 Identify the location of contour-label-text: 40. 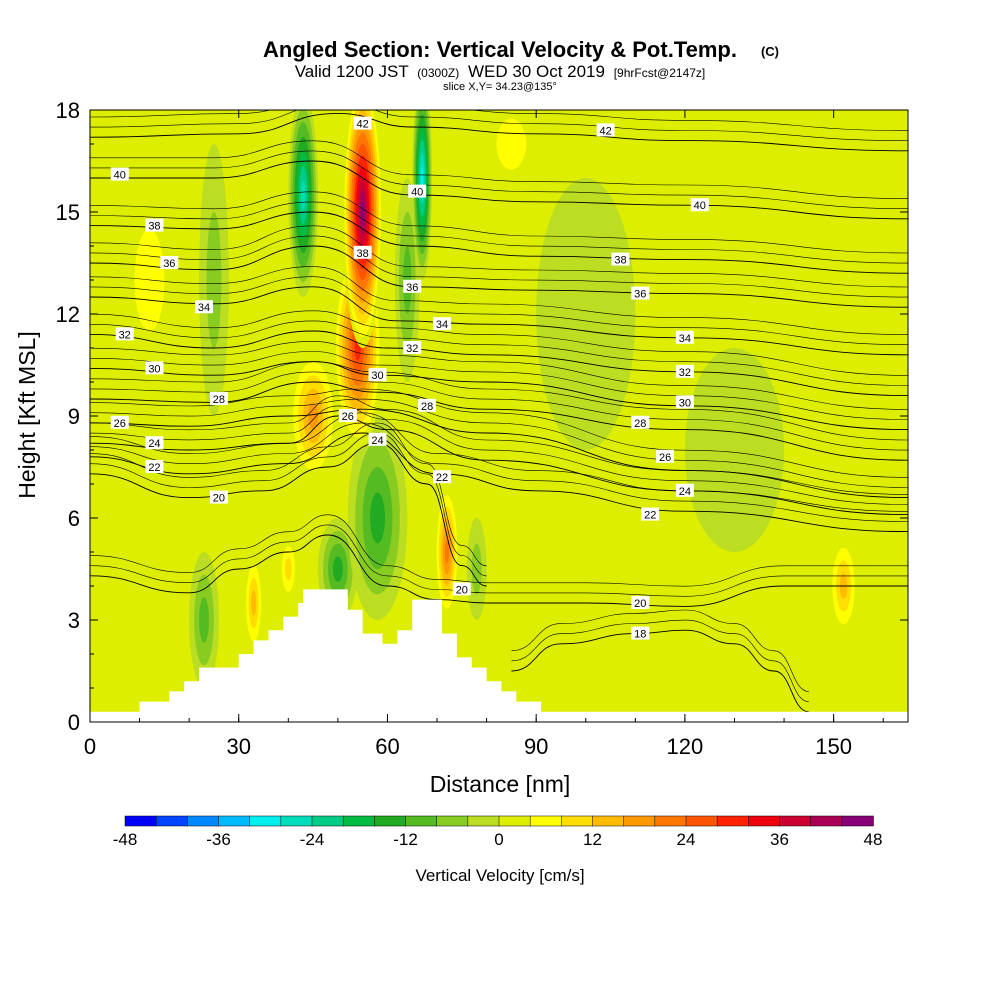
(700, 206).